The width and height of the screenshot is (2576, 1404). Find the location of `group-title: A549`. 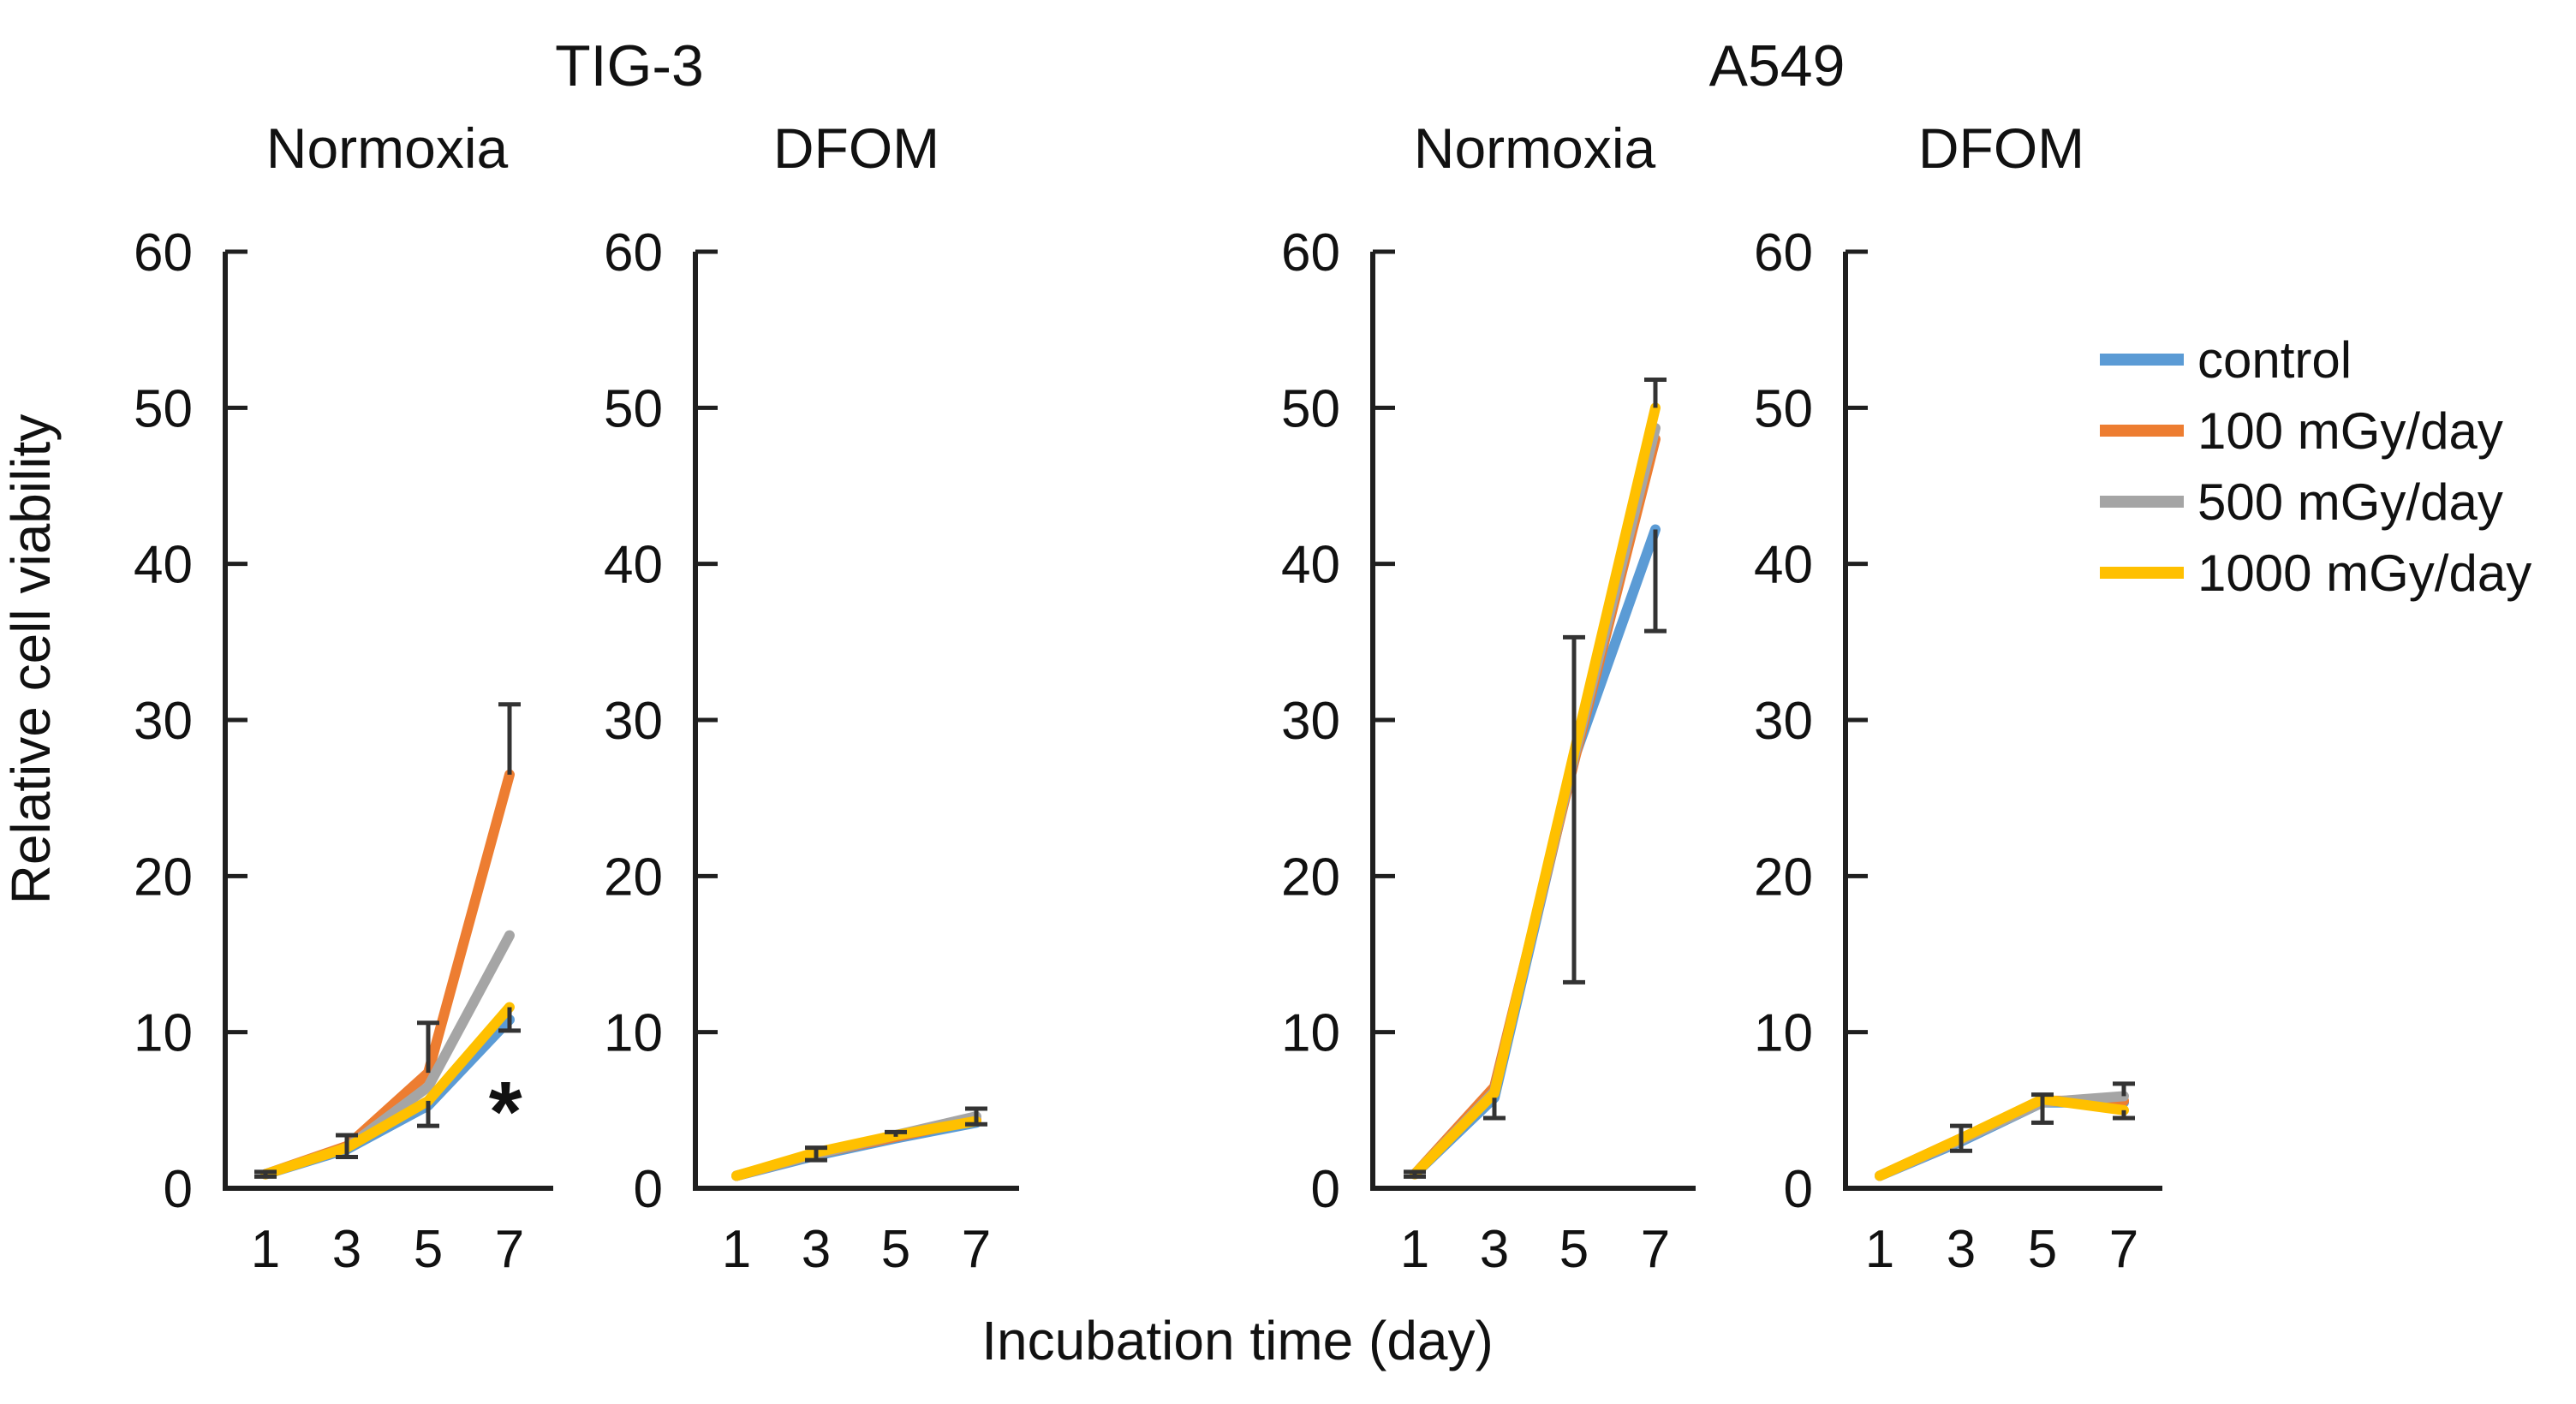

group-title: A549 is located at coordinates (1777, 65).